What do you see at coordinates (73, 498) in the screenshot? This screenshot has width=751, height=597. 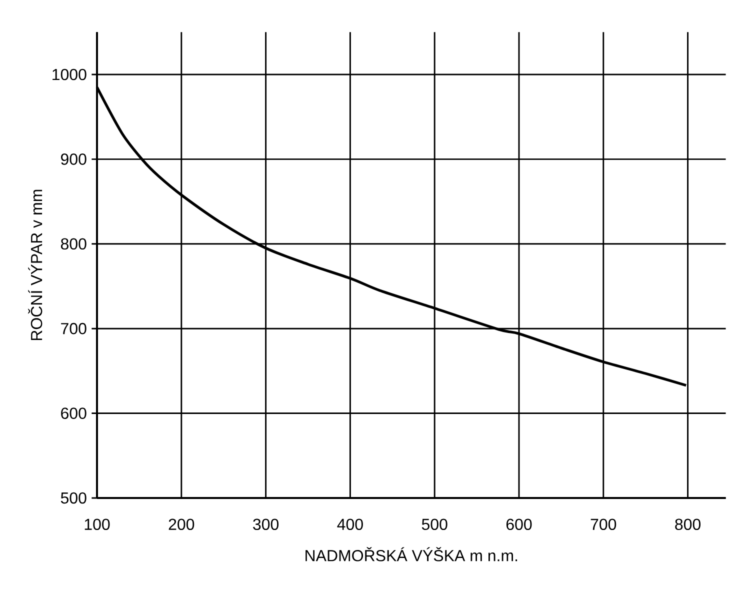 I see `y-tick-label: 500` at bounding box center [73, 498].